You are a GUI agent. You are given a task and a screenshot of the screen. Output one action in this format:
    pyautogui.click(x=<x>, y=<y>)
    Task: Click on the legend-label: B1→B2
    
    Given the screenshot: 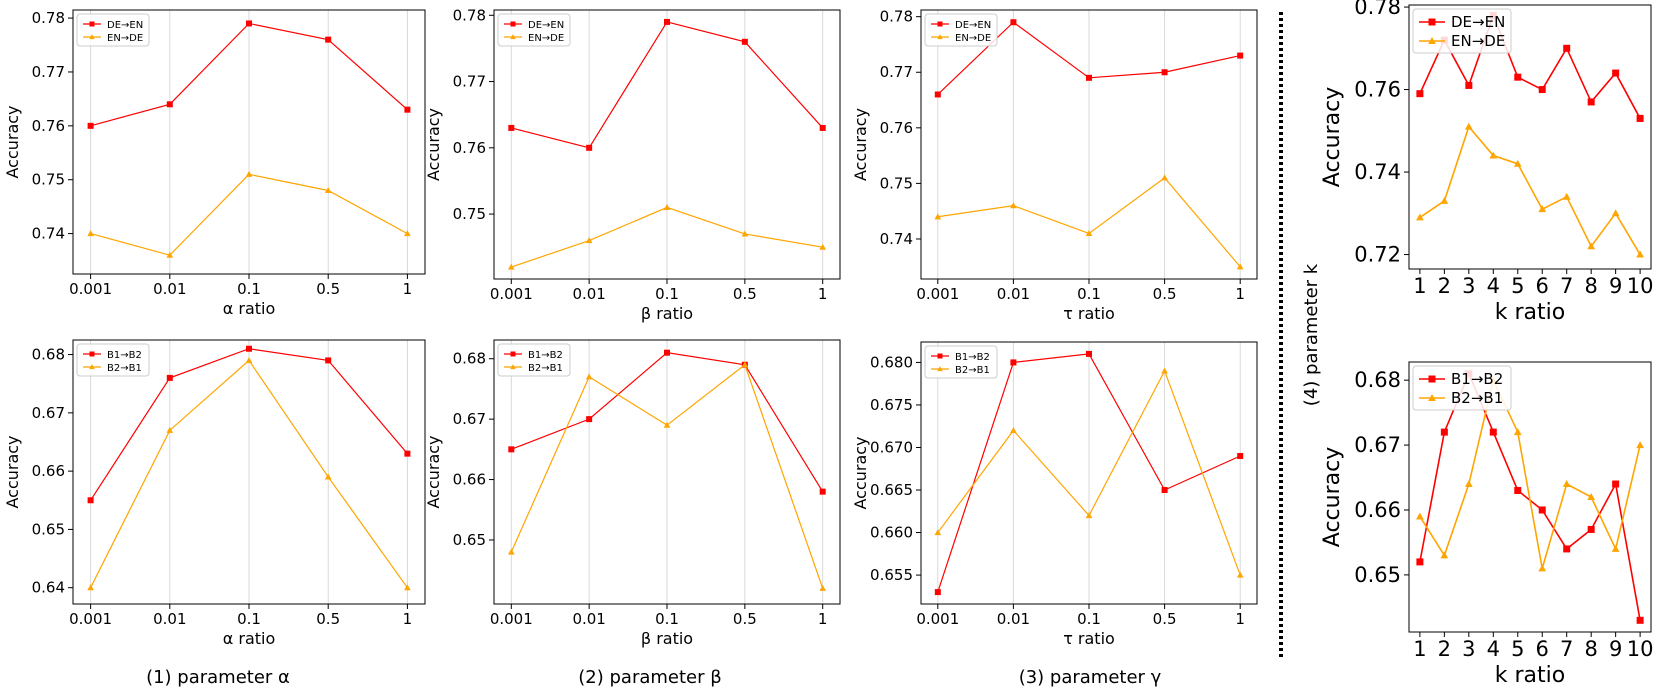 What is the action you would take?
    pyautogui.click(x=545, y=355)
    